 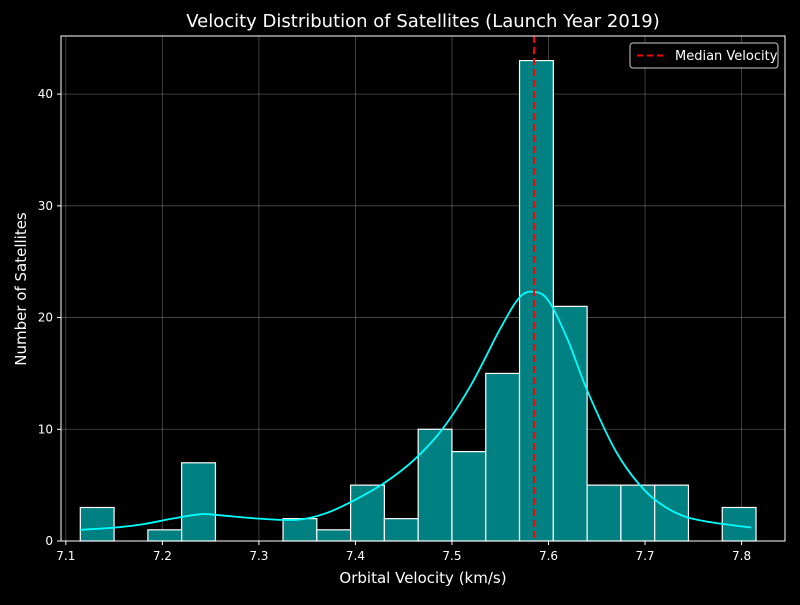 What do you see at coordinates (644, 556) in the screenshot?
I see `x-tick-label: 7.7` at bounding box center [644, 556].